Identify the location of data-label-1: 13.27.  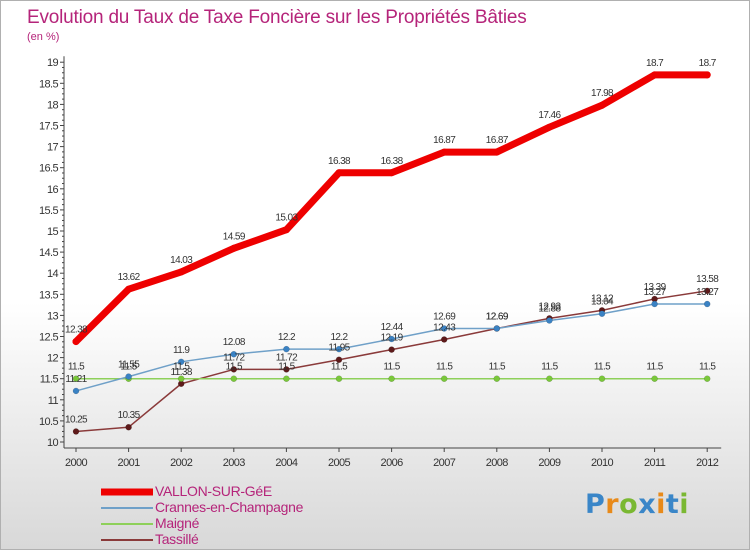
(655, 292).